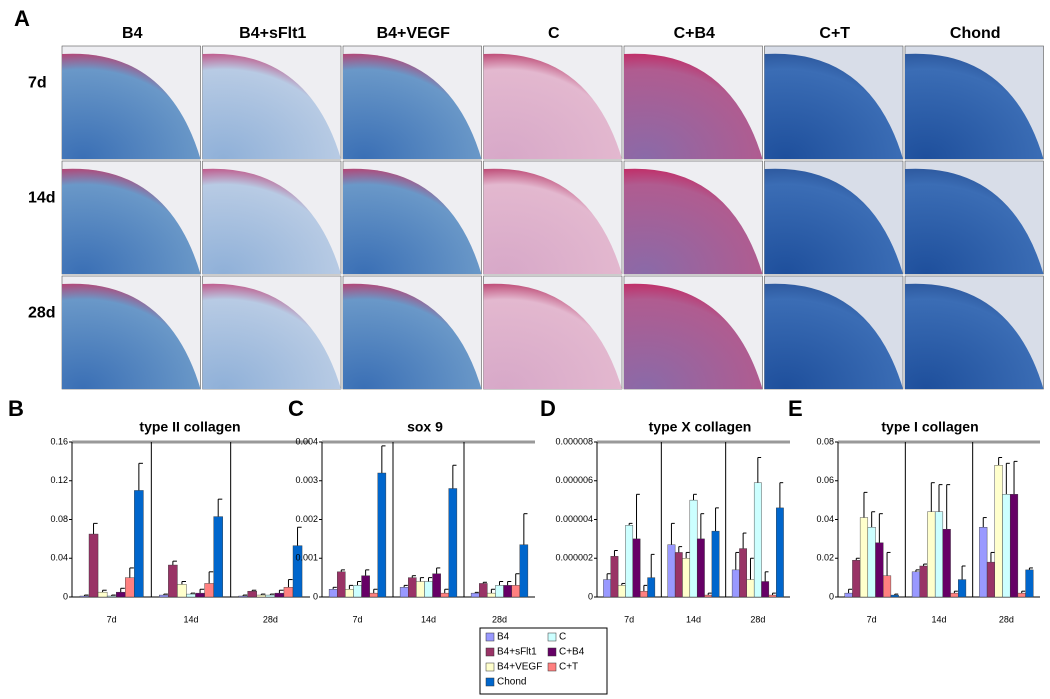 Image resolution: width=1050 pixels, height=699 pixels. Describe the element at coordinates (562, 637) in the screenshot. I see `legend-label: C` at that location.